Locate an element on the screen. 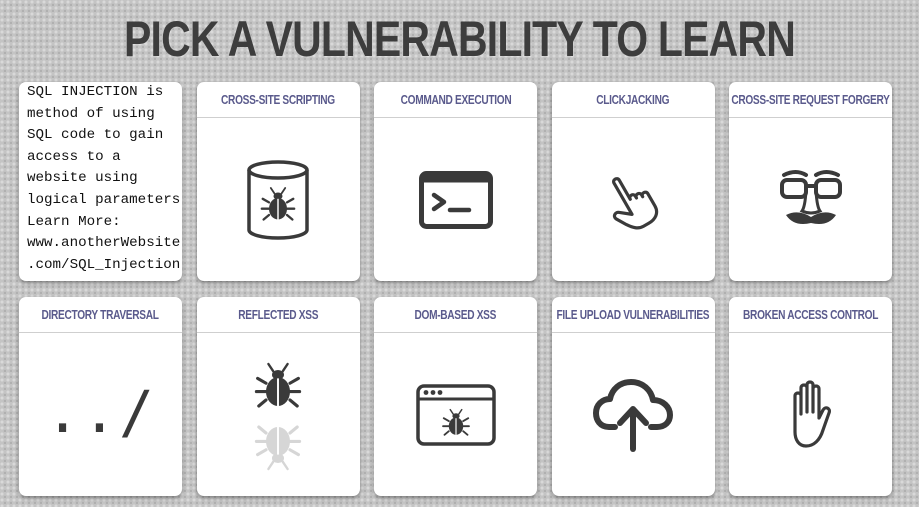 Image resolution: width=919 pixels, height=507 pixels. card-broken-access-control: BROKEN ACCESS CONTROL is located at coordinates (810, 396).